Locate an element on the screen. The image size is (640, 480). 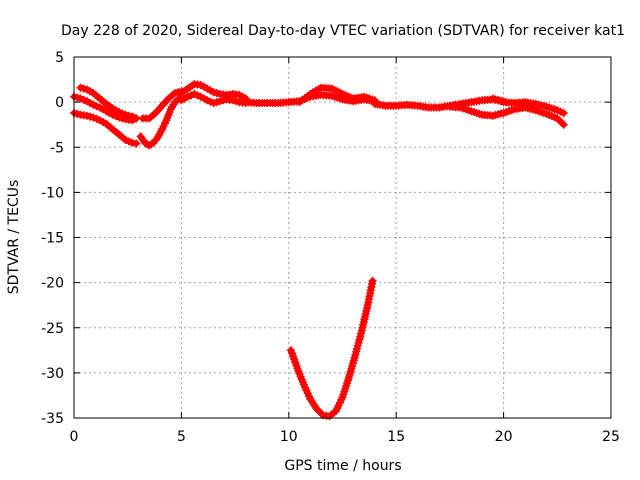
series-arc-1a is located at coordinates (105, 128).